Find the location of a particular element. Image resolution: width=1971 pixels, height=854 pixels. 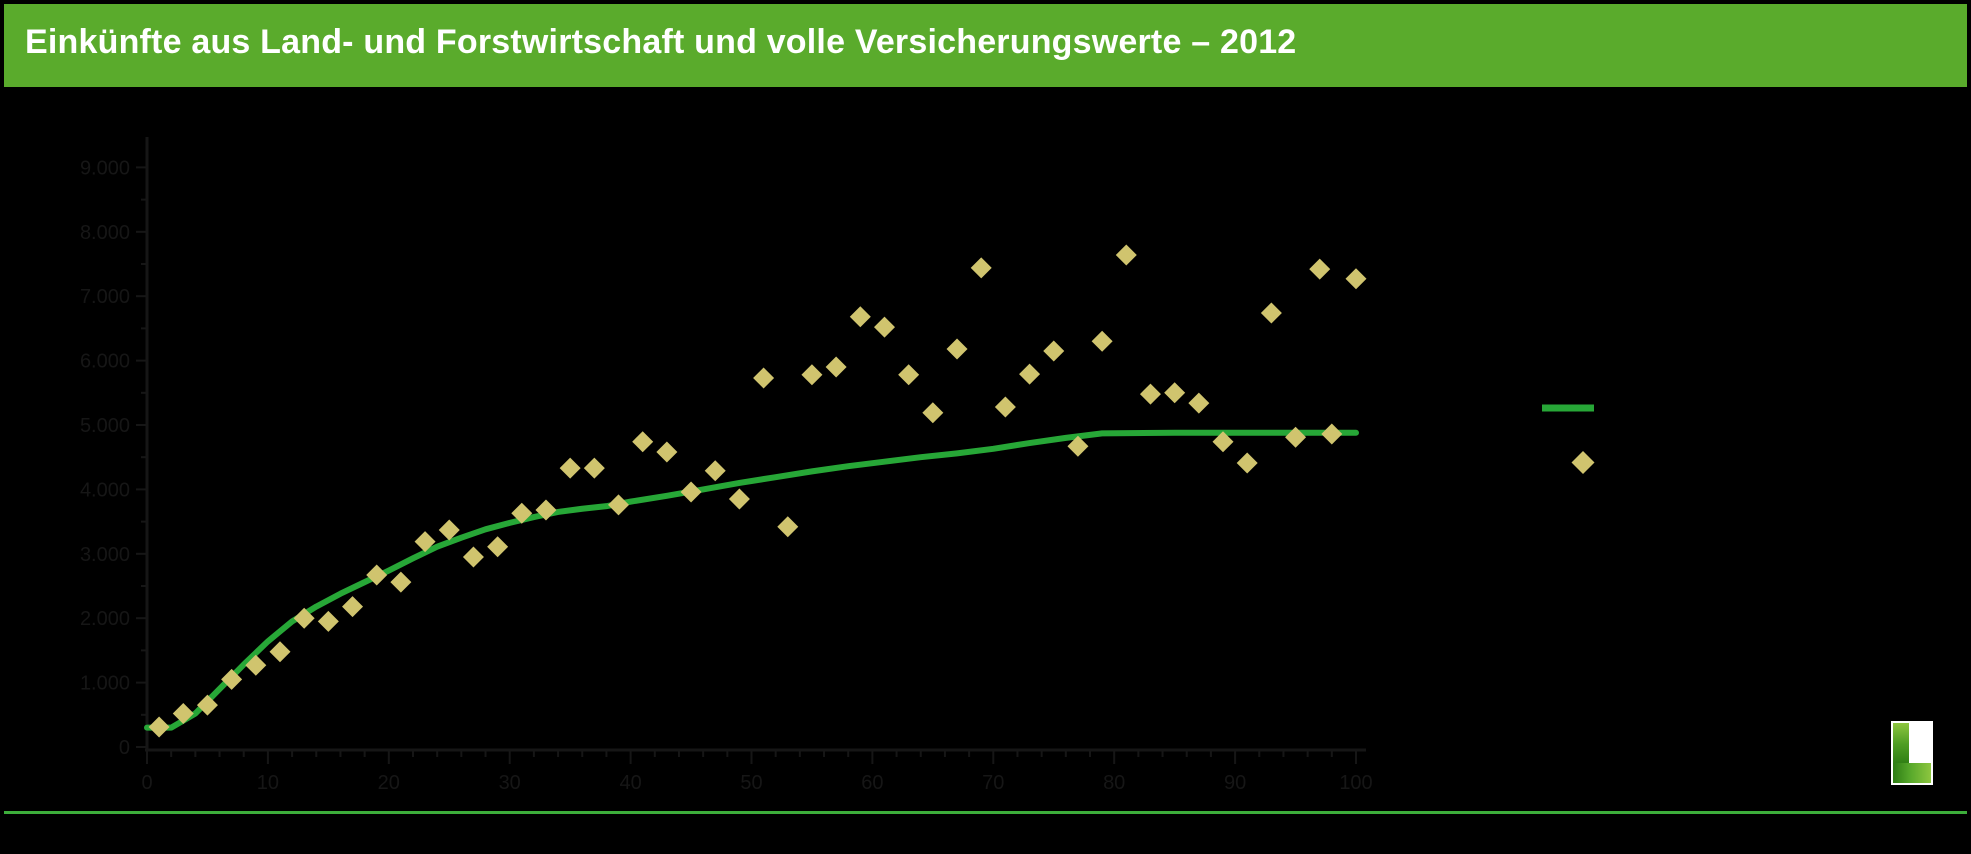

x-tick-label: 10 is located at coordinates (268, 783).